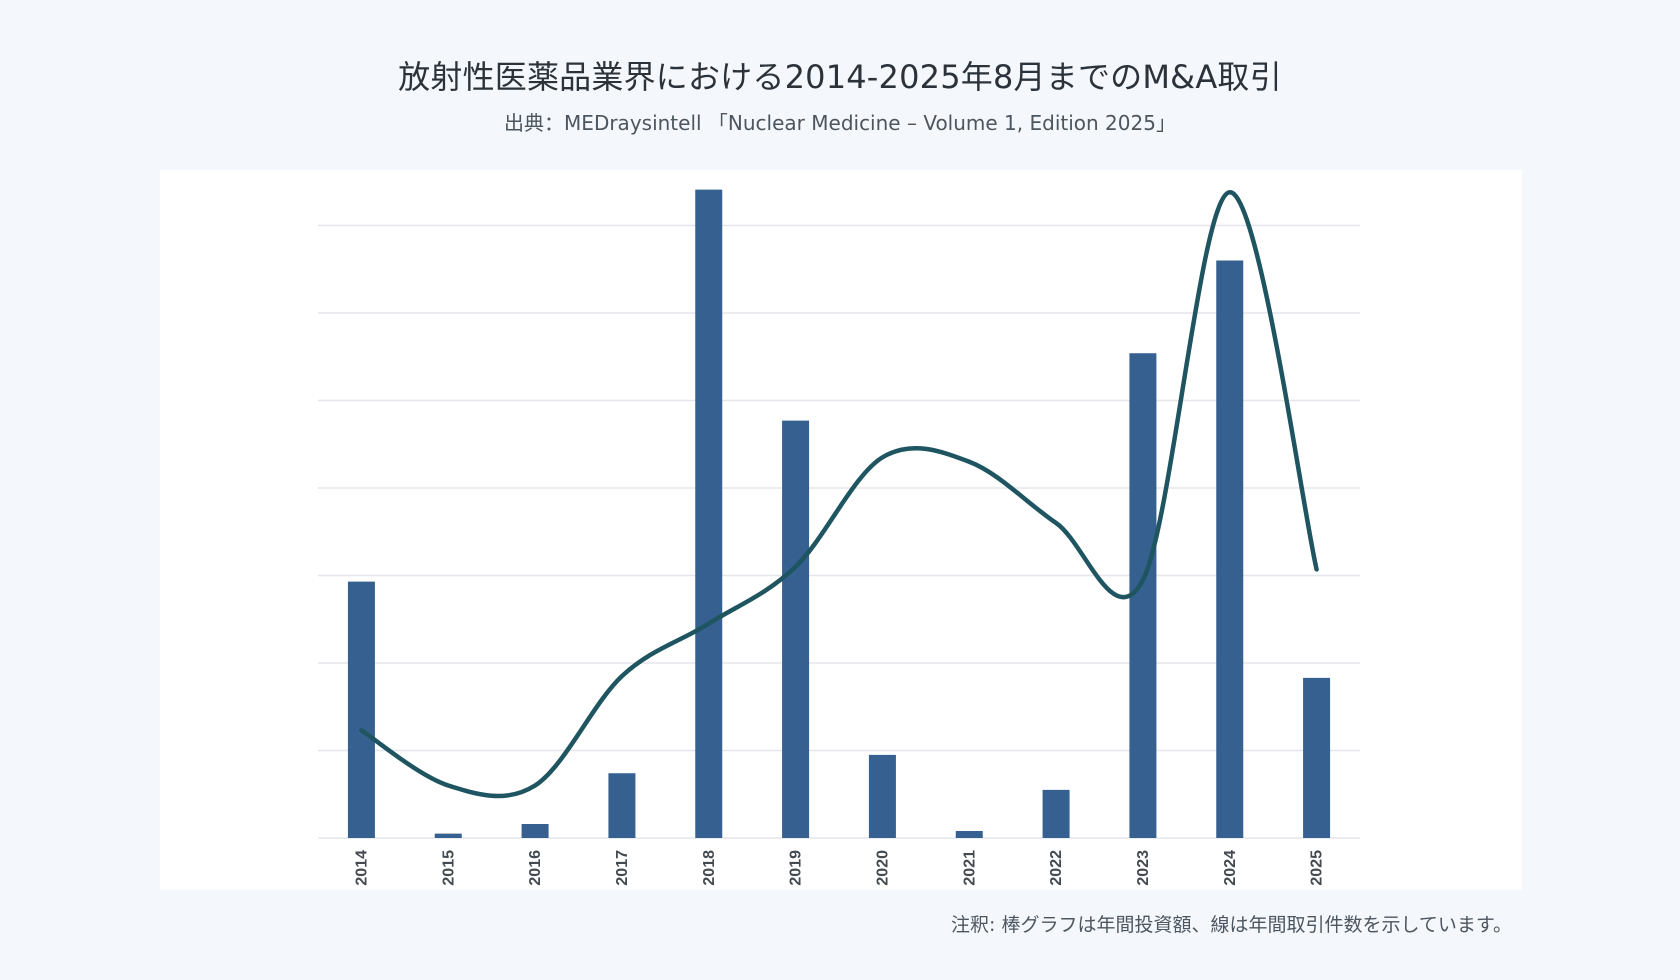 Image resolution: width=1680 pixels, height=980 pixels. What do you see at coordinates (1143, 595) in the screenshot?
I see `bar-2023` at bounding box center [1143, 595].